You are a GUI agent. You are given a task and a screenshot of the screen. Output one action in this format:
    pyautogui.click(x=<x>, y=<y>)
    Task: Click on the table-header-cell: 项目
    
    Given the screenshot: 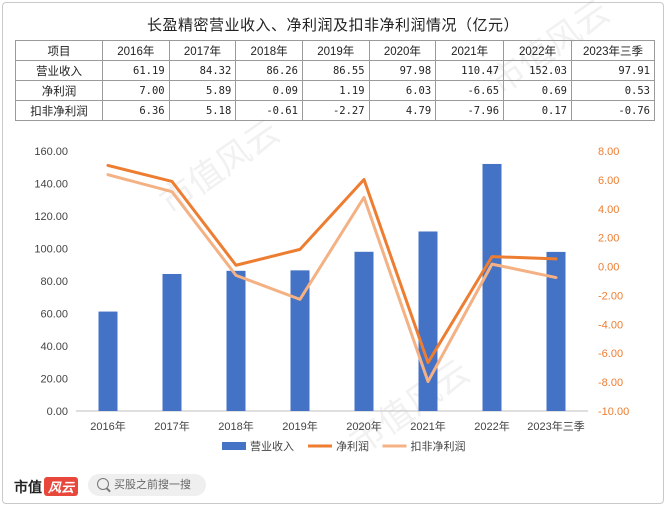 What is the action you would take?
    pyautogui.click(x=59, y=50)
    